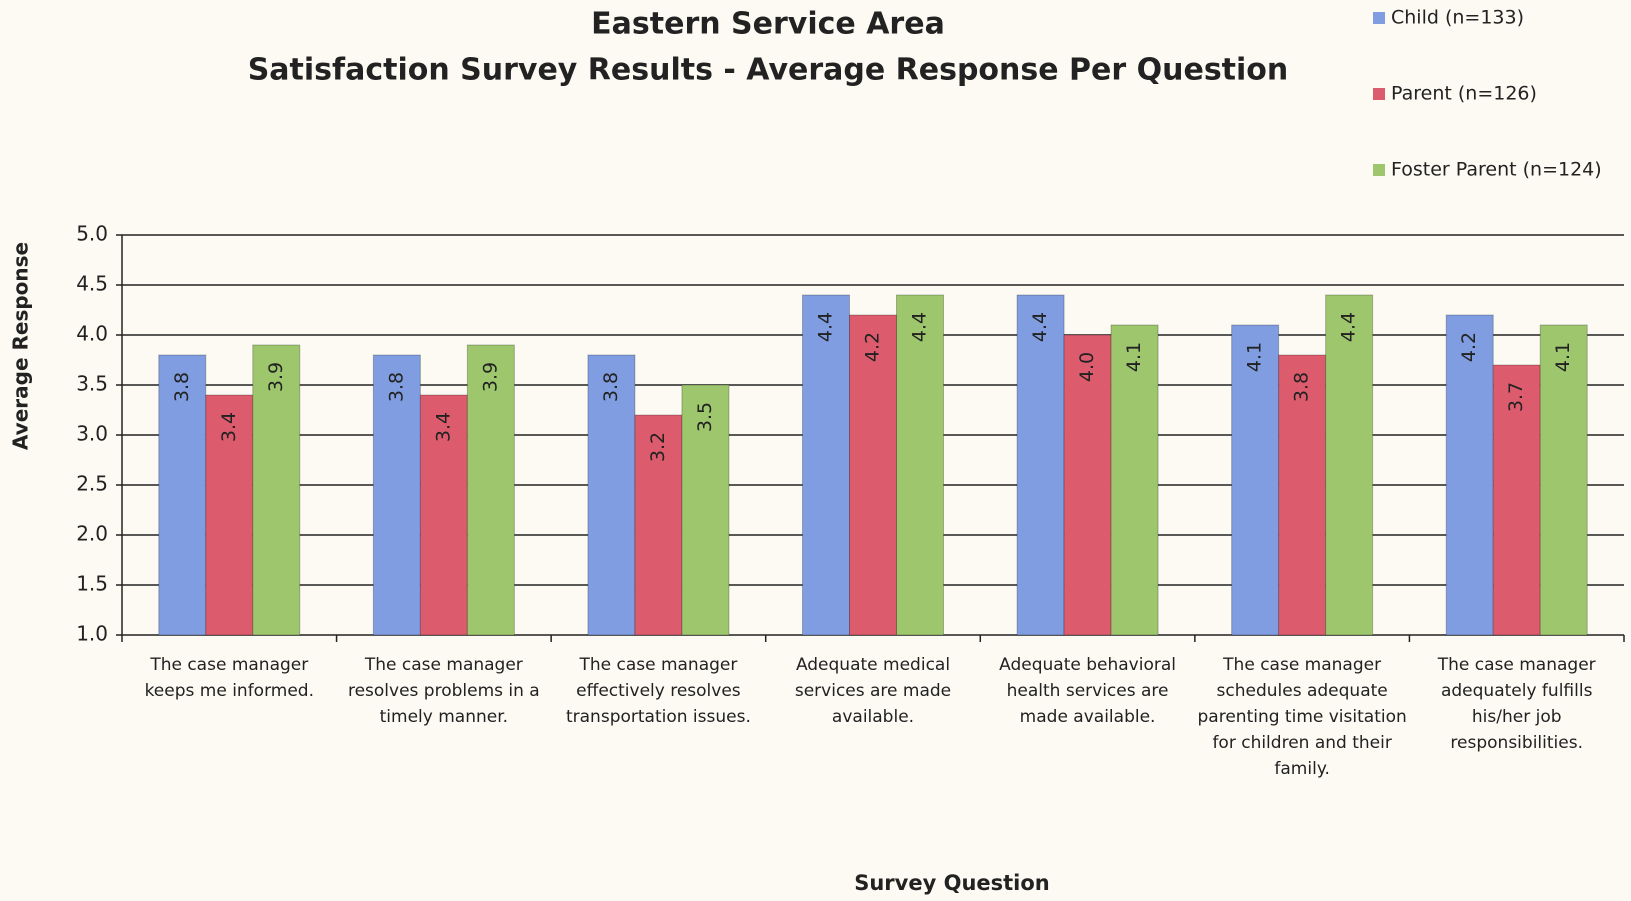  I want to click on legend-label: Parent (n=126), so click(1464, 94).